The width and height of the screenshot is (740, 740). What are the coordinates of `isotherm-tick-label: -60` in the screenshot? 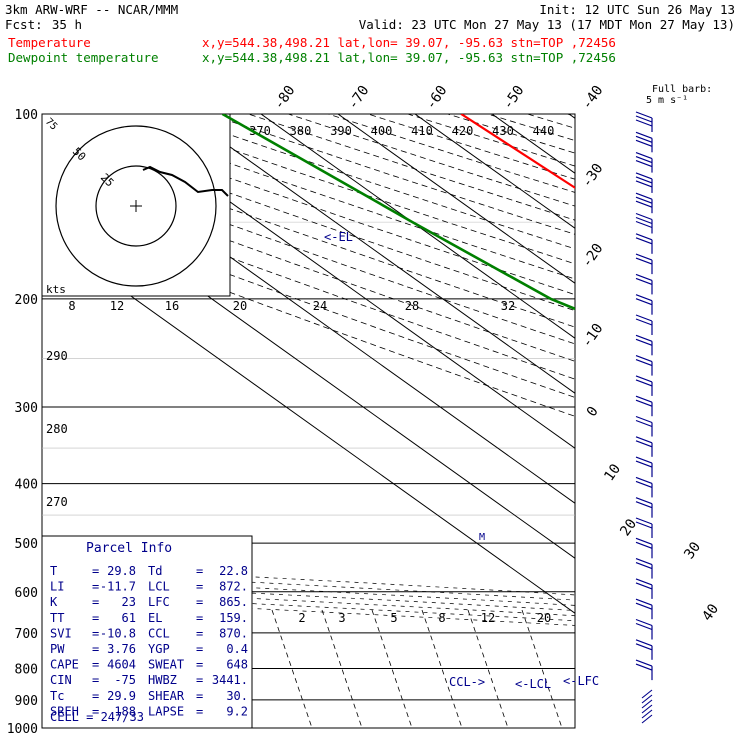 It's located at (437, 98).